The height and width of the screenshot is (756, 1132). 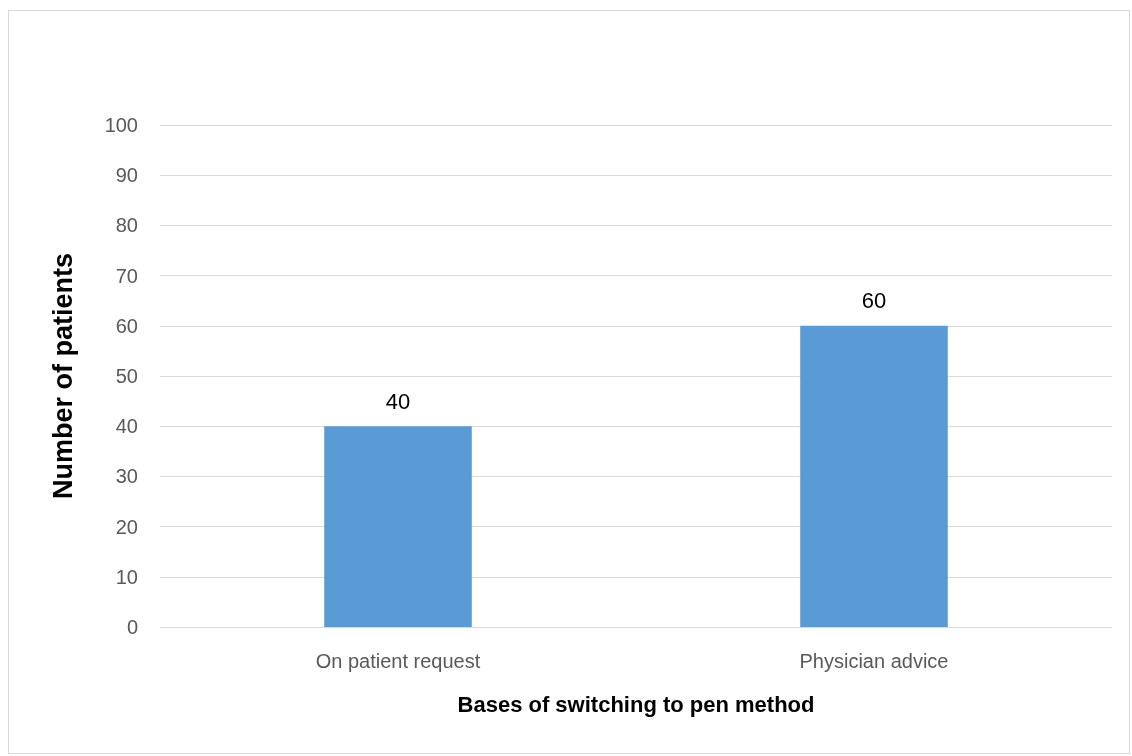 I want to click on x-tick-label: Physician advice, so click(x=874, y=661).